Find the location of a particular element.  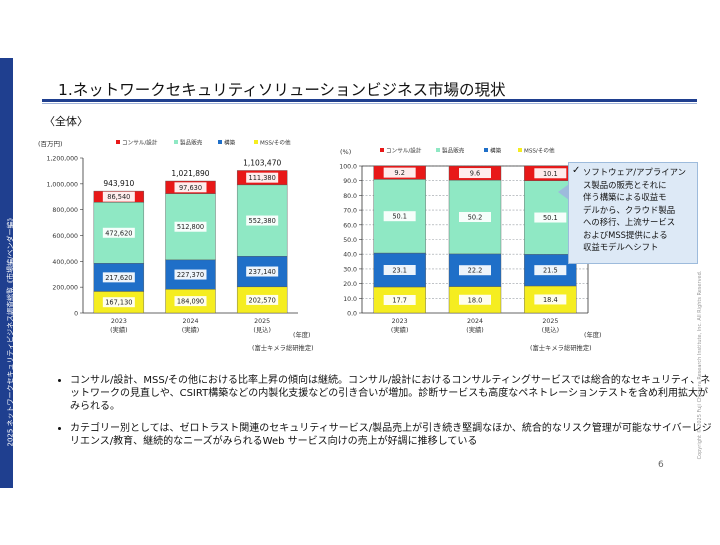

note-arrow is located at coordinates (563, 192).